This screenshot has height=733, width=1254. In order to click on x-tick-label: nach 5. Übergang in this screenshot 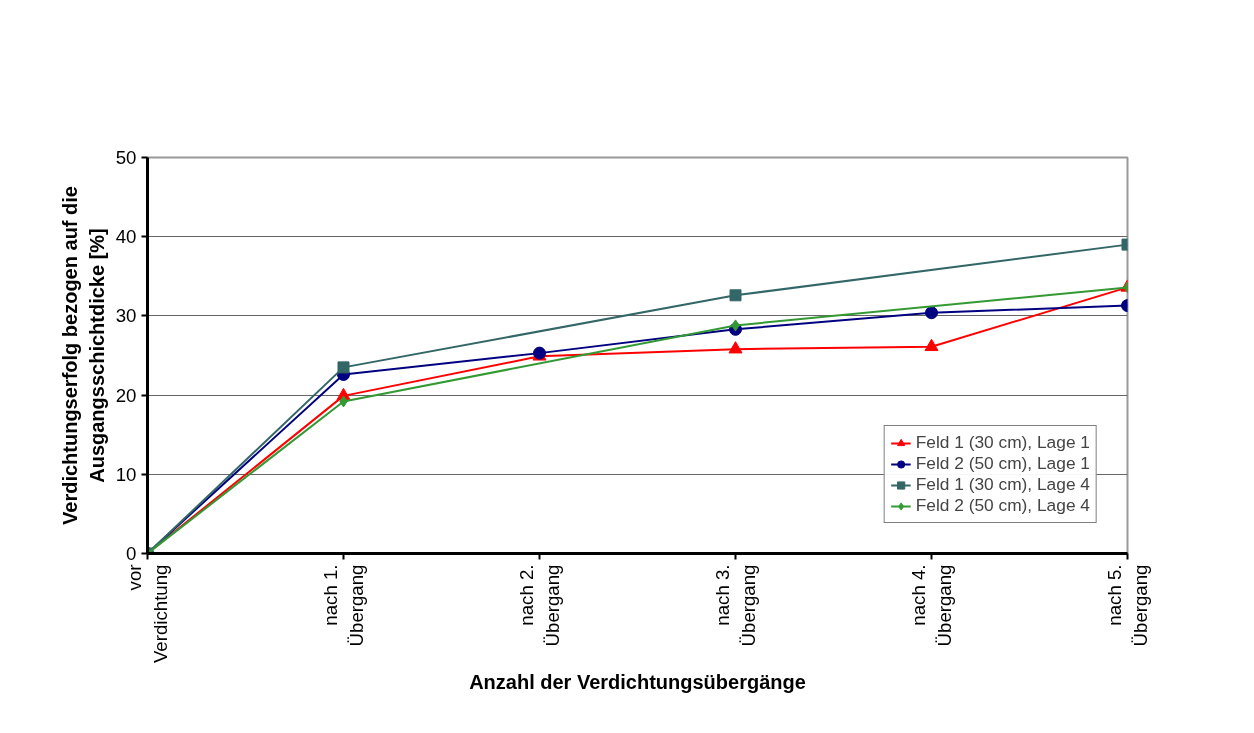, I will do `click(1127, 605)`.